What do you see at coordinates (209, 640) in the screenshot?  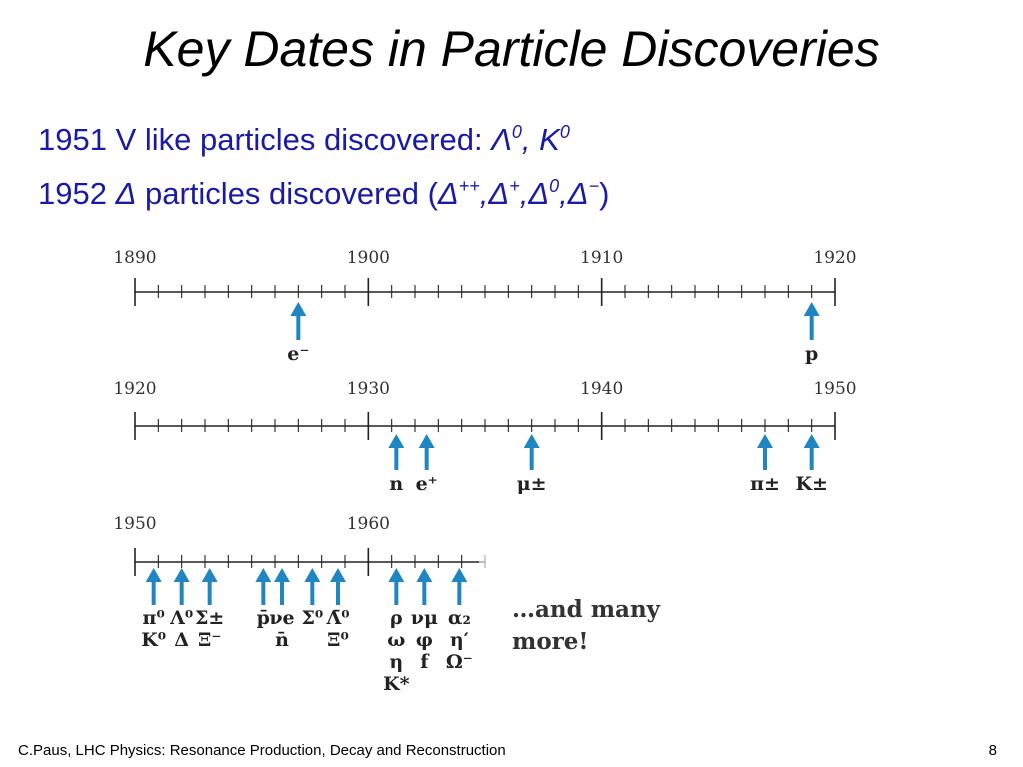 I see `particle-label: Ξ⁻` at bounding box center [209, 640].